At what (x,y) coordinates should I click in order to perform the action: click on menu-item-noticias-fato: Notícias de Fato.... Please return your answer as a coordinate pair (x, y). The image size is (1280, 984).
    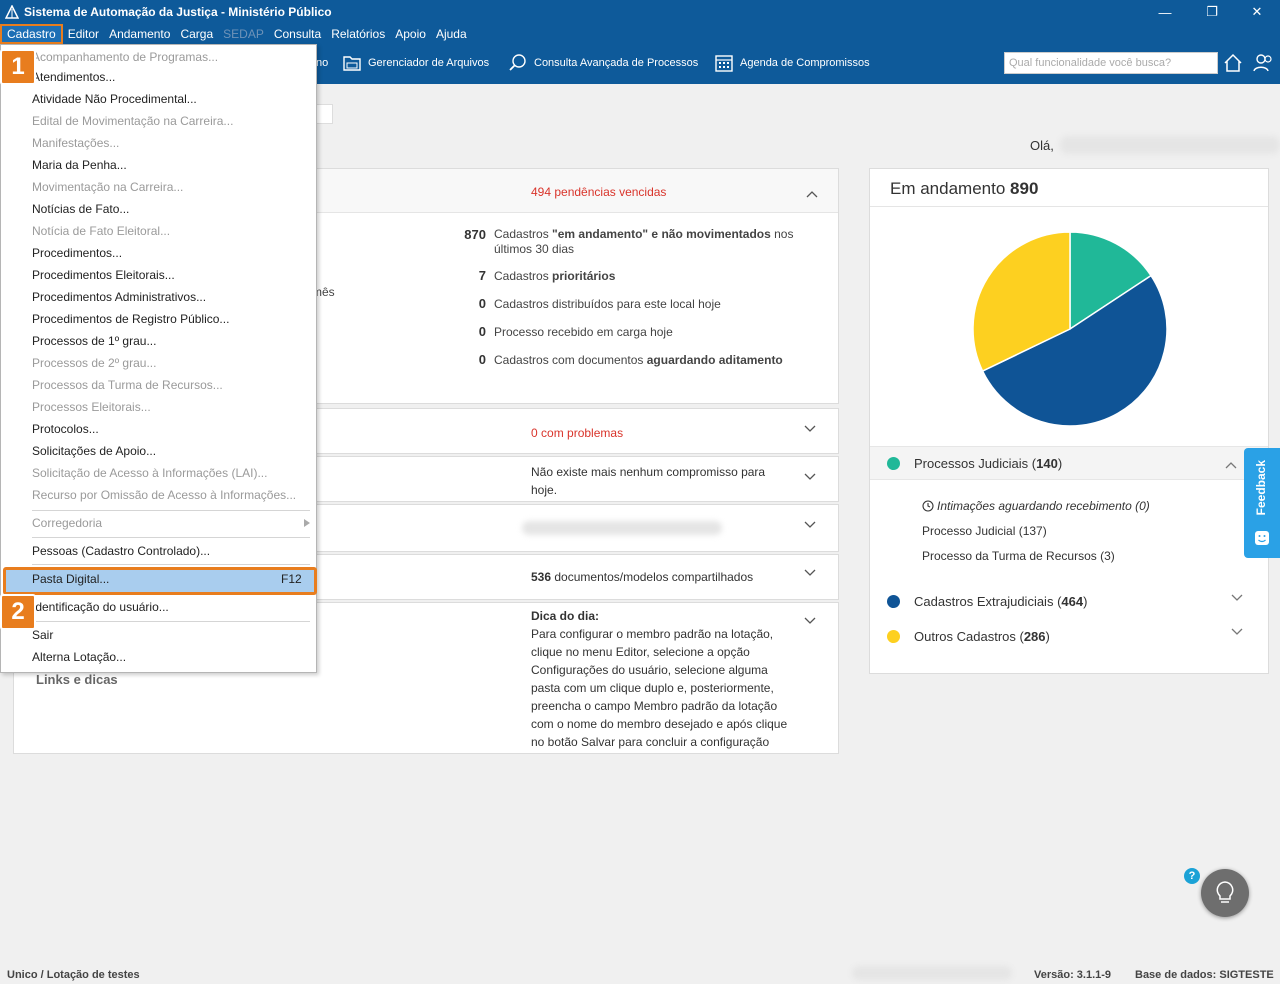
    Looking at the image, I should click on (81, 209).